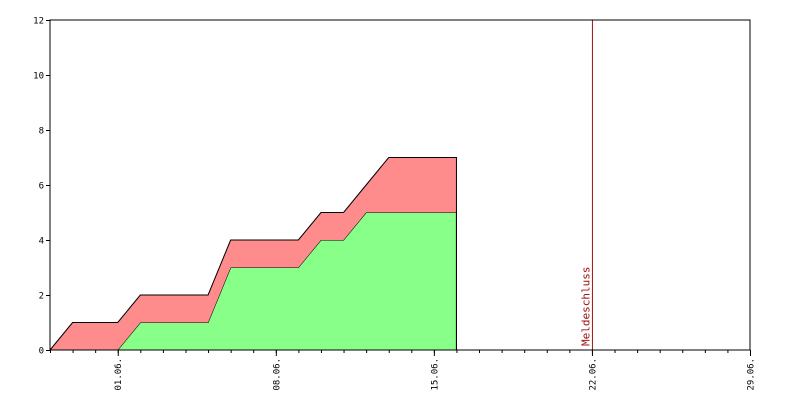 The image size is (800, 400). I want to click on chart-annotations: Meldeschluss, so click(586, 185).